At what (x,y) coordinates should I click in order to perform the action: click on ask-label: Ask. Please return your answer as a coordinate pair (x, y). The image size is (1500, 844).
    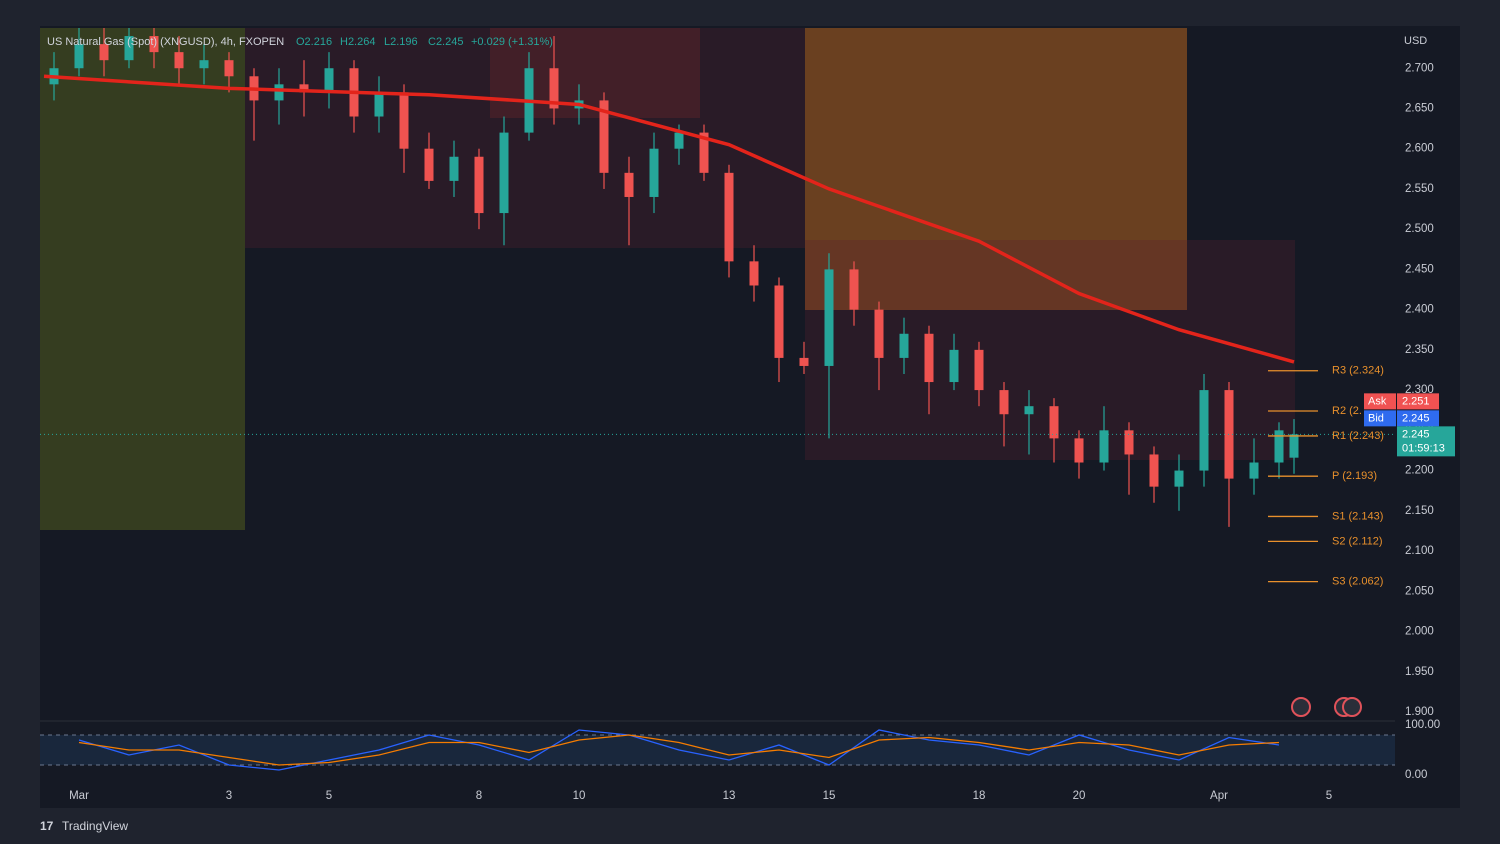
    Looking at the image, I should click on (1377, 401).